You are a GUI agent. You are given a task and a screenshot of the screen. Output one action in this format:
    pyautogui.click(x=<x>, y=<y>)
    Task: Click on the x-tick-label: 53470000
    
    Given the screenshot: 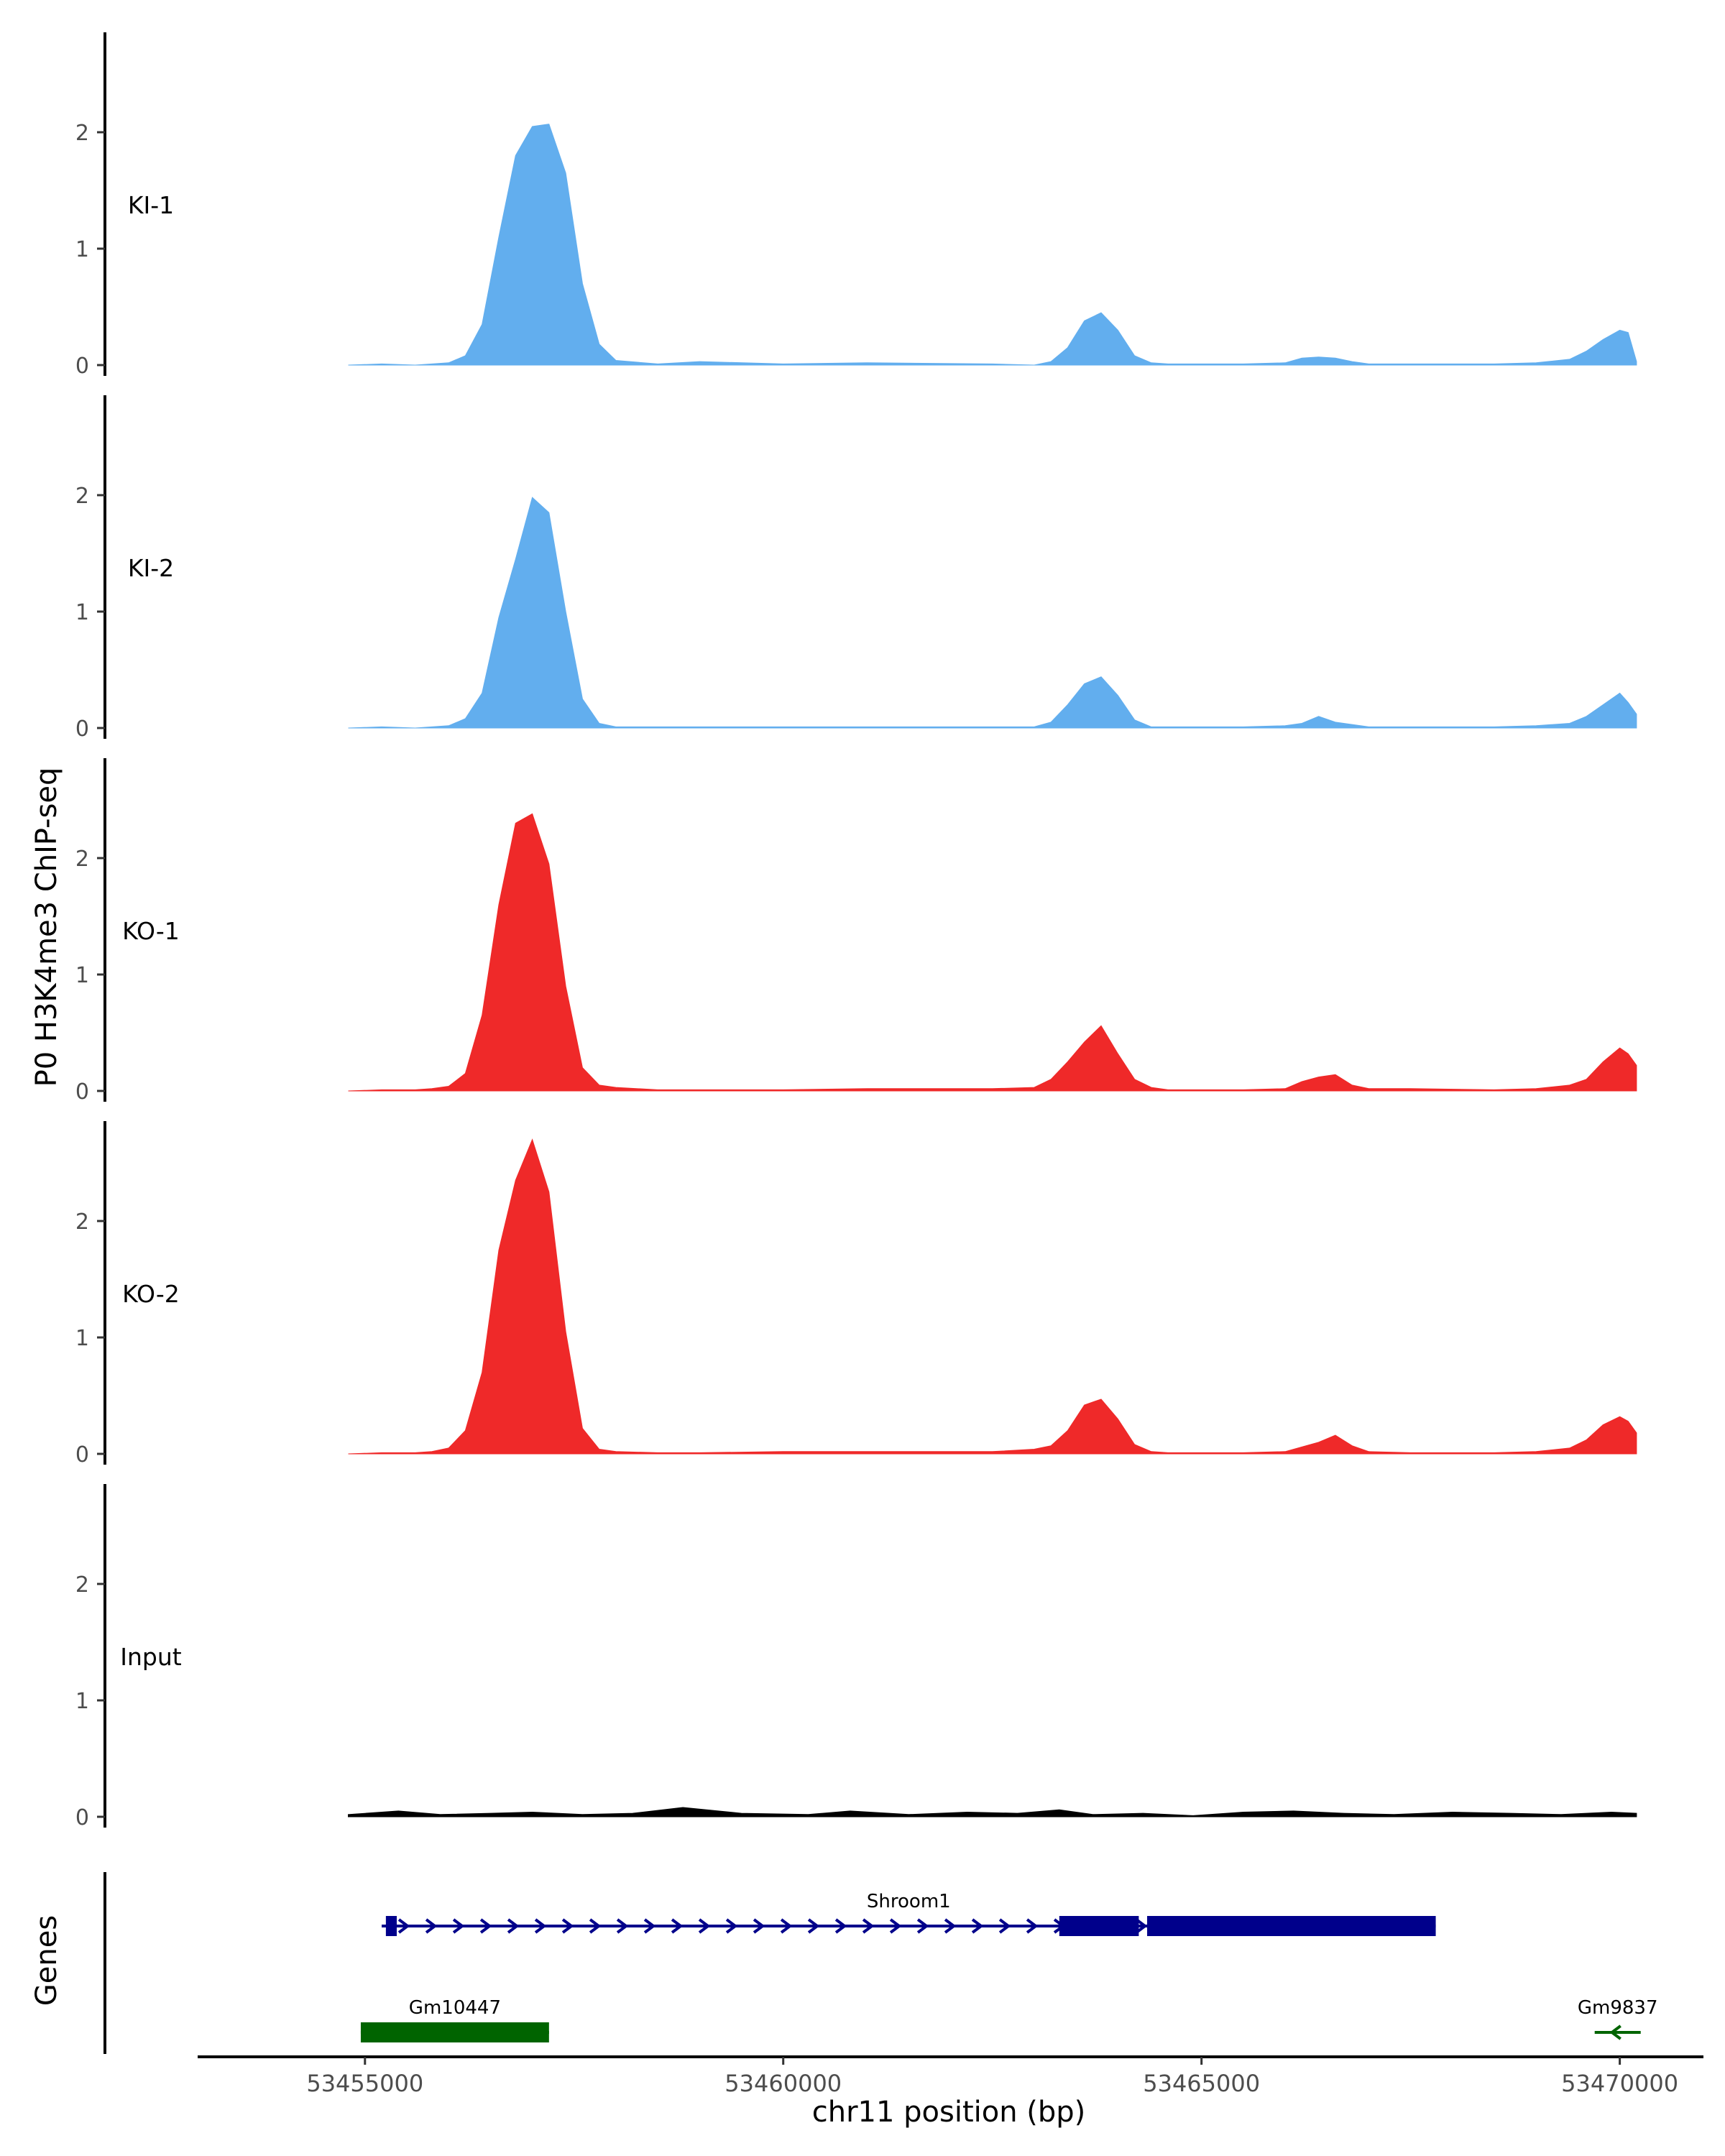 What is the action you would take?
    pyautogui.click(x=1619, y=2083)
    